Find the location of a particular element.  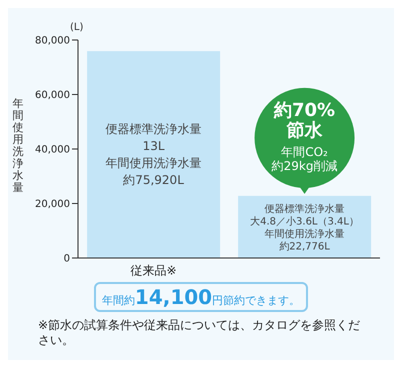

y-tick-label: 40,000 is located at coordinates (52, 150).